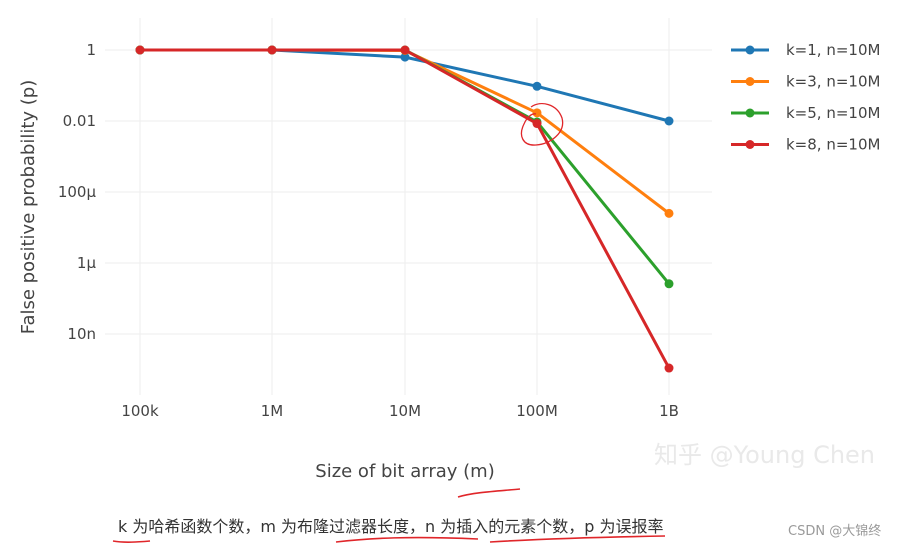  I want to click on x-tick-label: 1B, so click(669, 411).